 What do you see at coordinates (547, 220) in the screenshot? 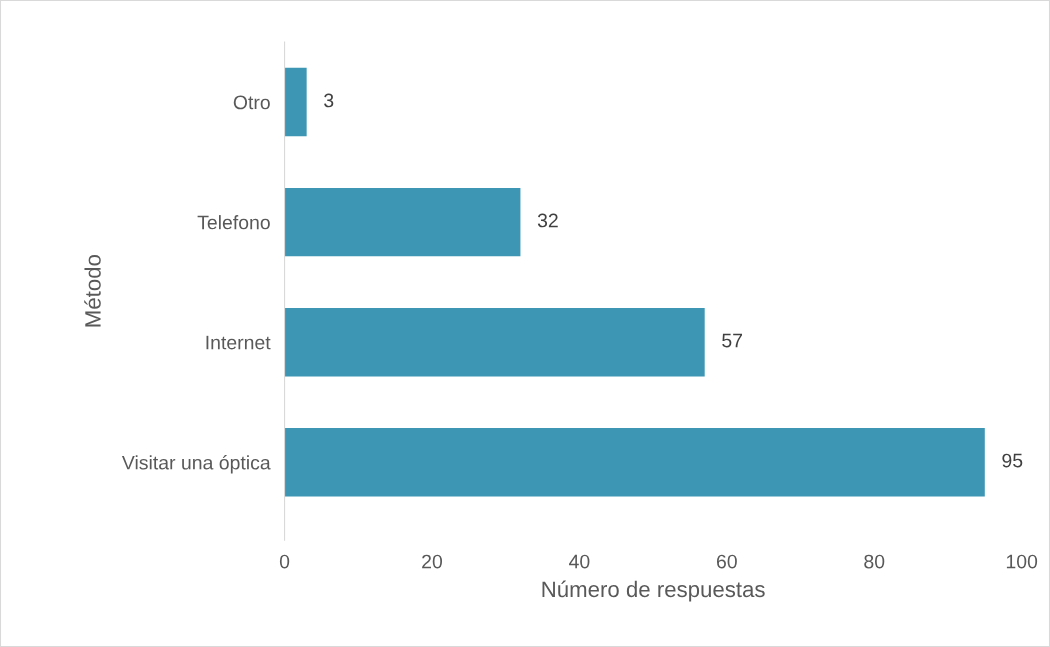
I see `data-label: 32` at bounding box center [547, 220].